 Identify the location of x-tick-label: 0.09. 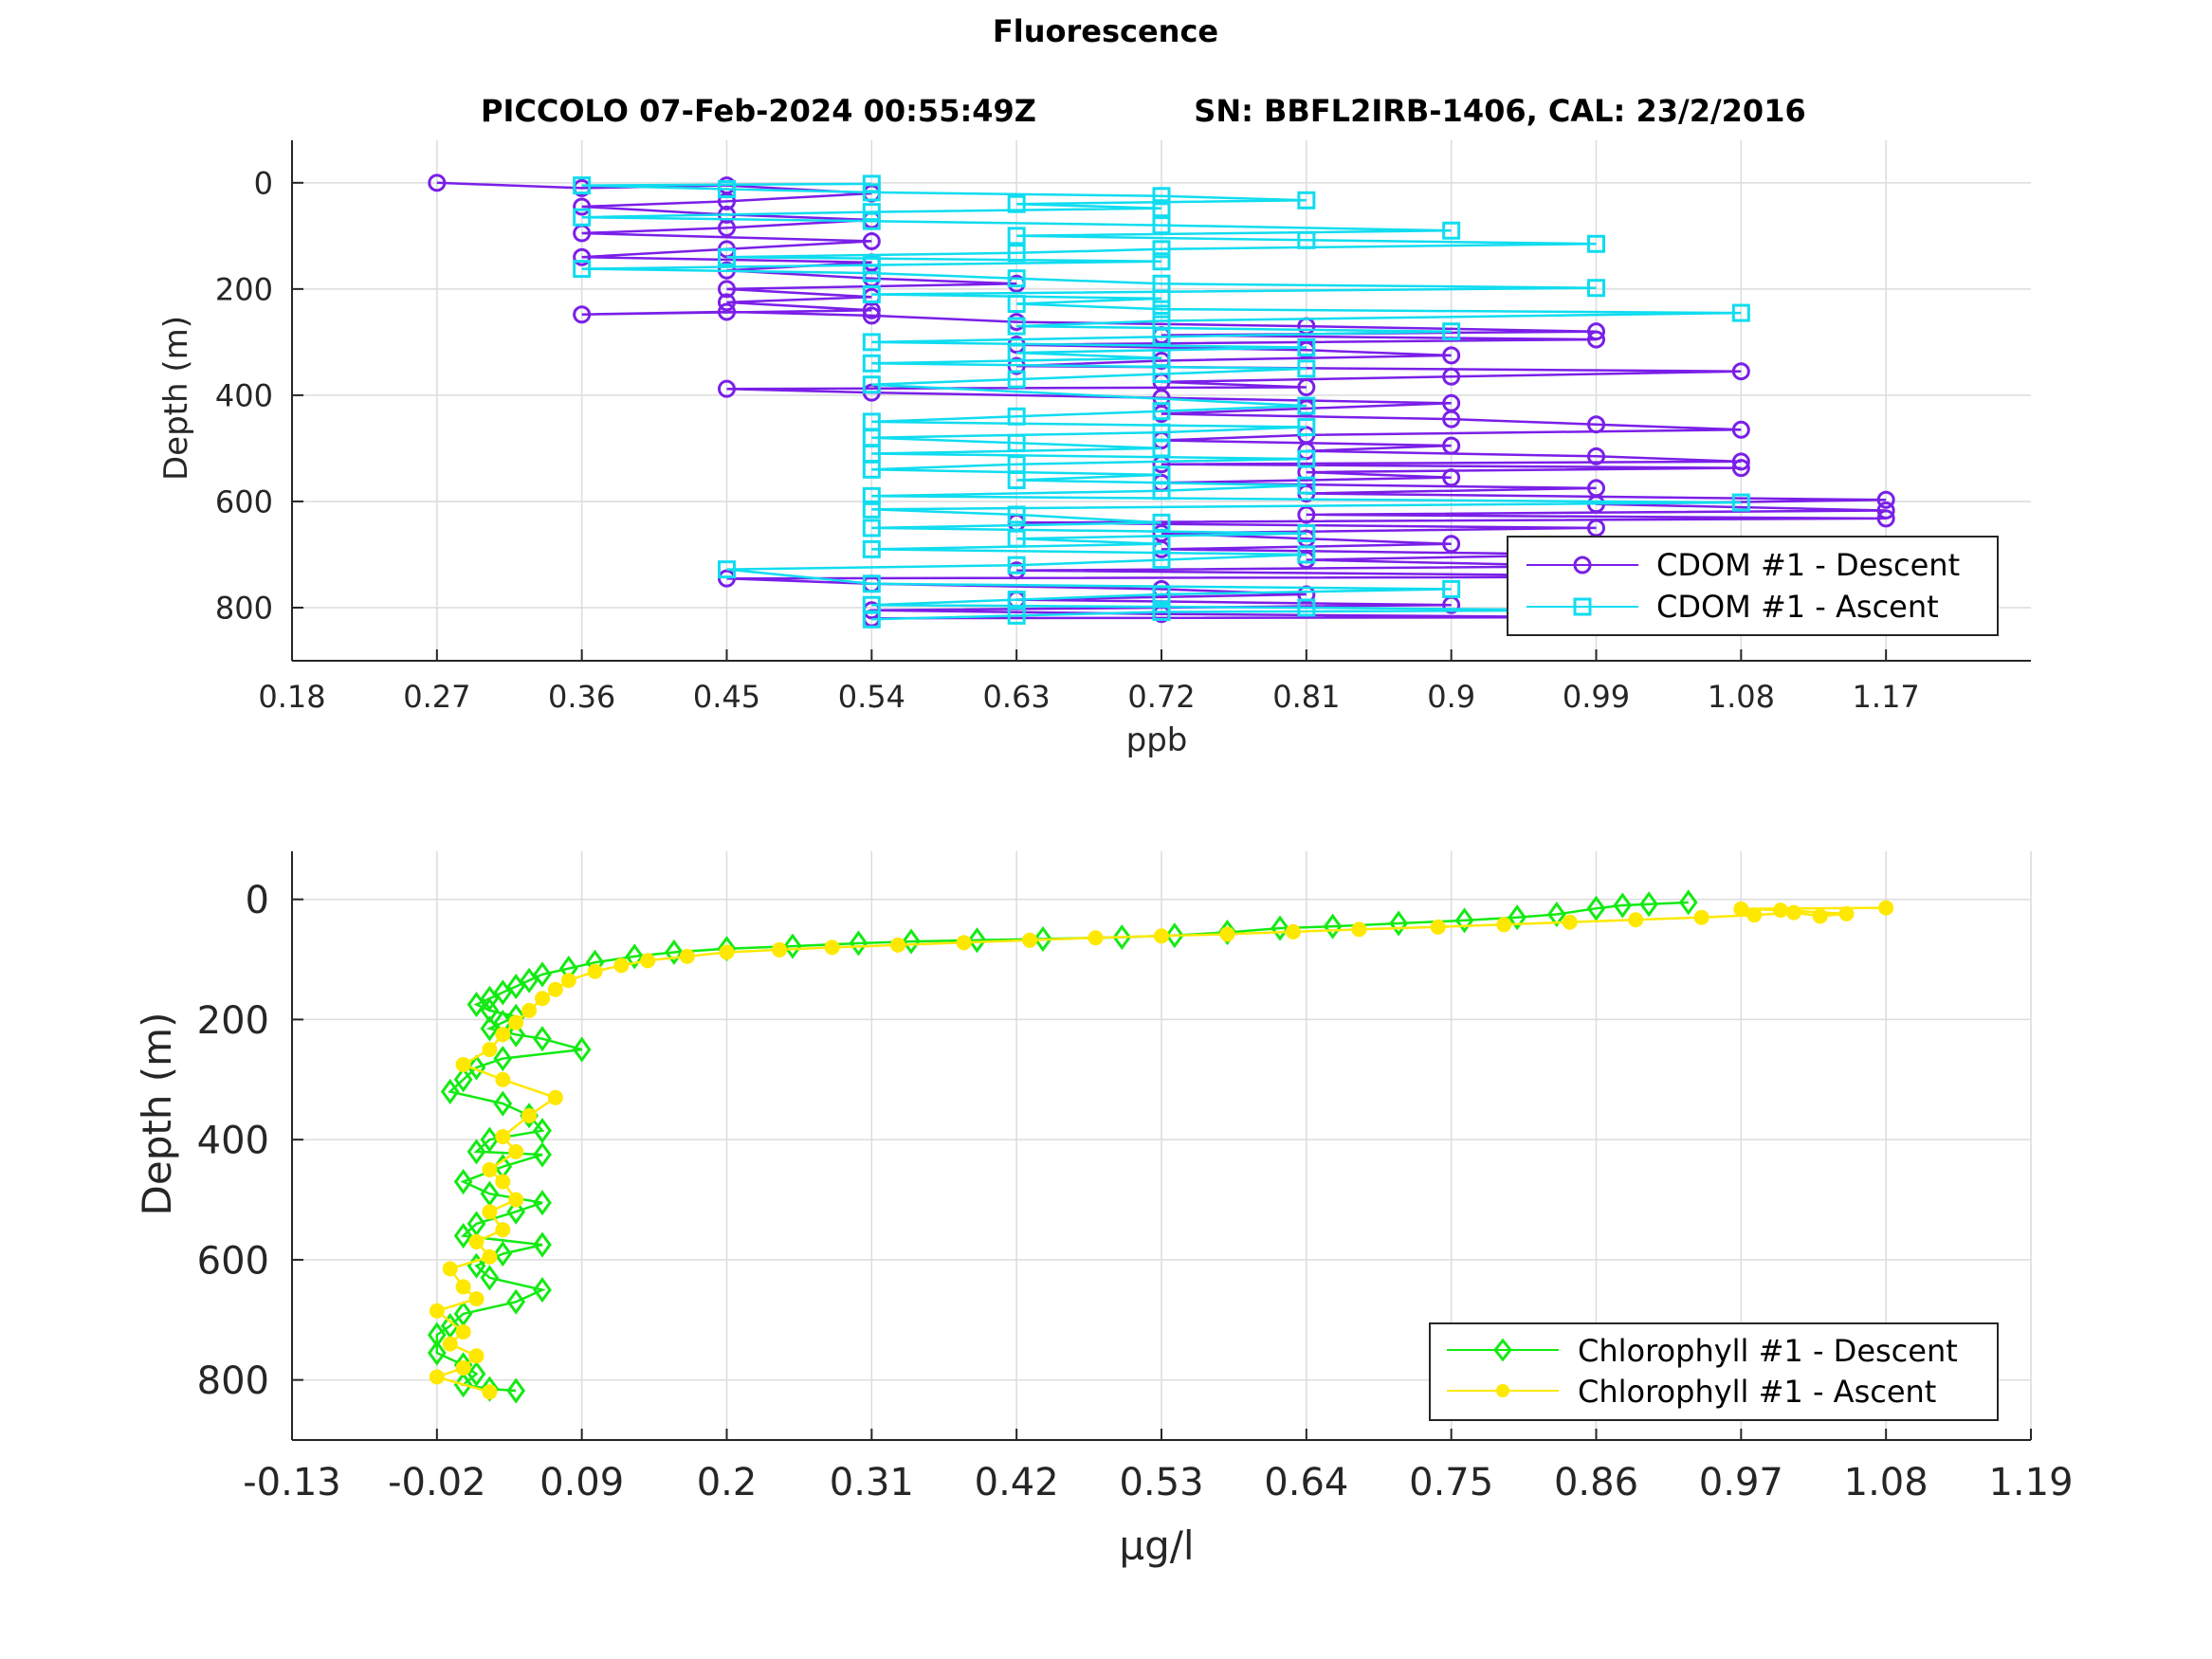
(581, 1482).